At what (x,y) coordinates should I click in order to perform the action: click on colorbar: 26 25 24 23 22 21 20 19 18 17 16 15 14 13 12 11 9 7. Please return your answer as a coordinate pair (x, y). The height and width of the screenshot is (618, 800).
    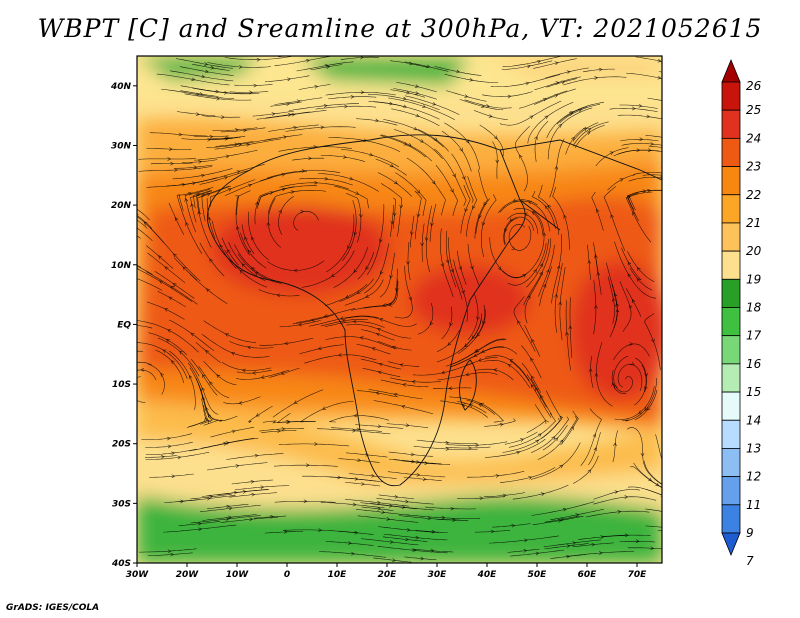
    Looking at the image, I should click on (741, 313).